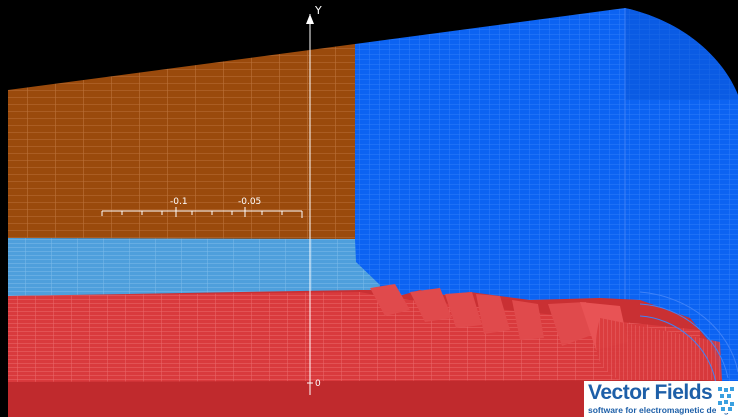 This screenshot has width=738, height=417. I want to click on logo-title: Vector Fields, so click(650, 392).